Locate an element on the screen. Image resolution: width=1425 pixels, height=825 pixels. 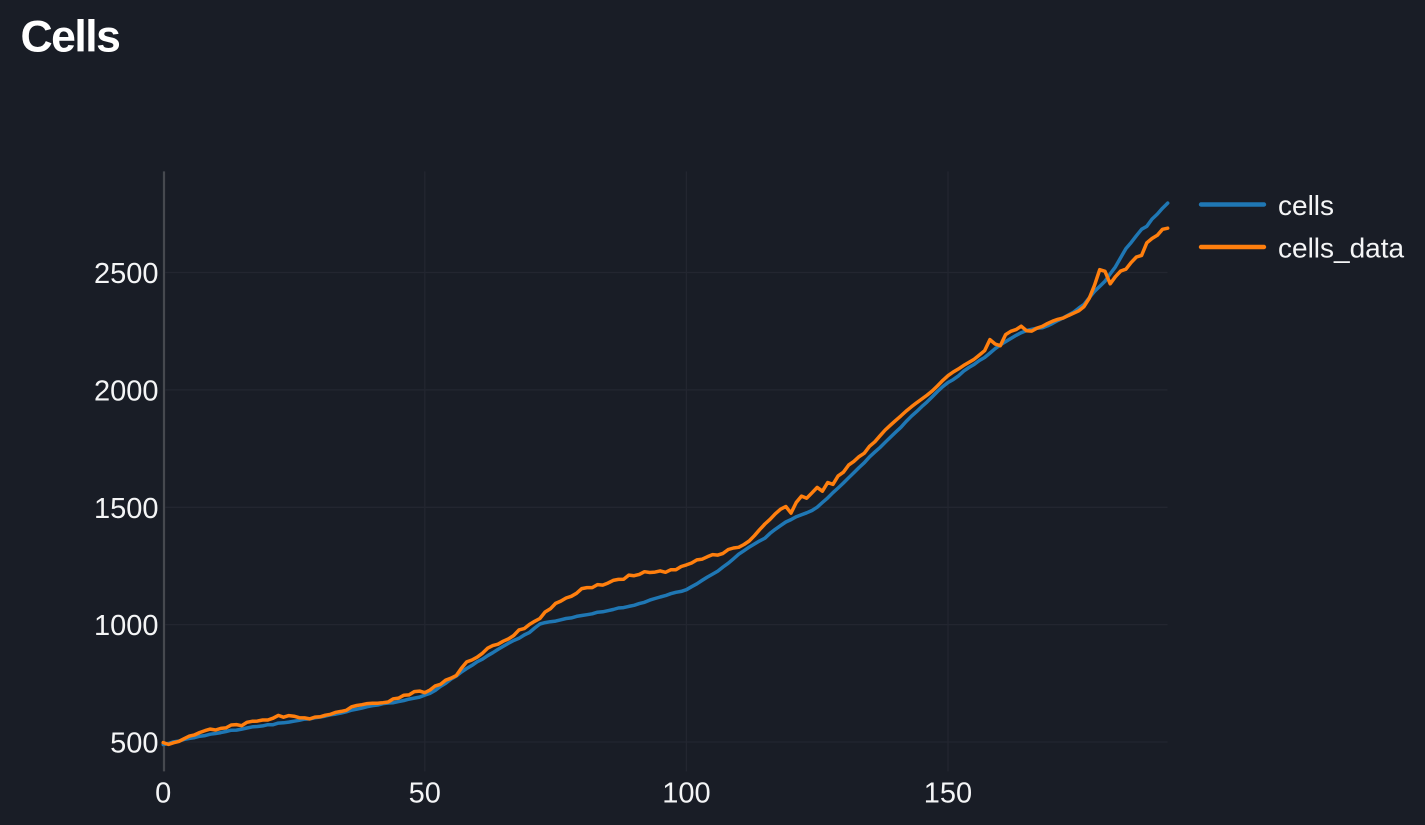
svg-text: 2000 is located at coordinates (126, 391).